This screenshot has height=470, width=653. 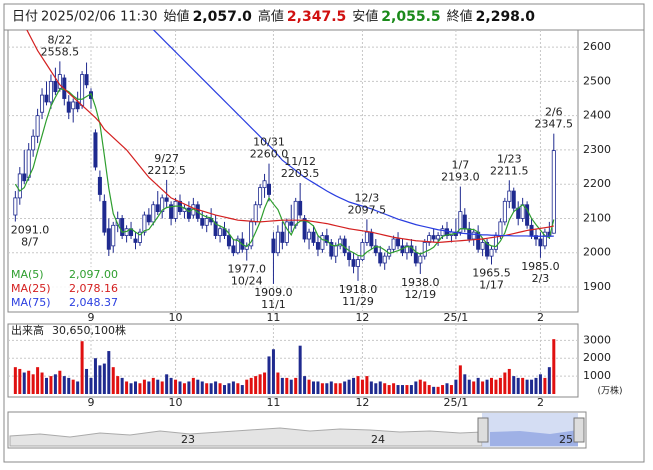 I want to click on navigator-window-area, so click(x=534, y=438).